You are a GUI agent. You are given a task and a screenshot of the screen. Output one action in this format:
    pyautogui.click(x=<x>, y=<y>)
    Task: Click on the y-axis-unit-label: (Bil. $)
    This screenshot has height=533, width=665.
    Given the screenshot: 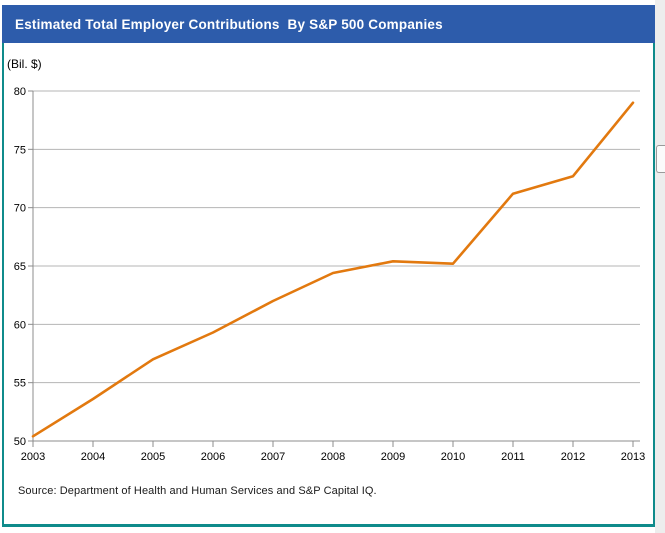 What is the action you would take?
    pyautogui.click(x=24, y=64)
    